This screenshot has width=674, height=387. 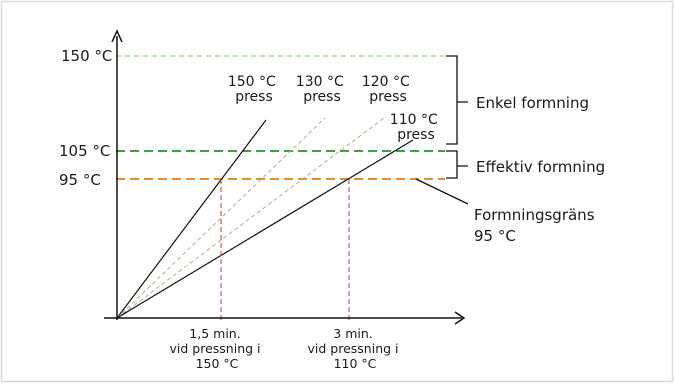 What do you see at coordinates (320, 82) in the screenshot?
I see `press-label-130c-temp: 130 °C` at bounding box center [320, 82].